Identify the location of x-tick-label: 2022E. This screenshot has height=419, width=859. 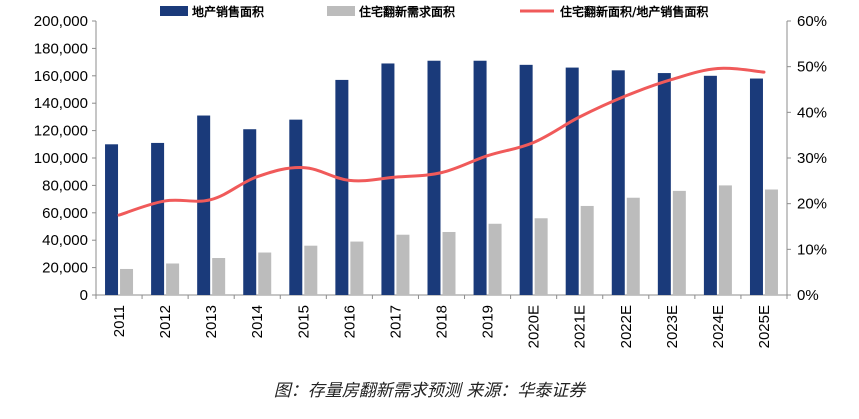
(626, 326).